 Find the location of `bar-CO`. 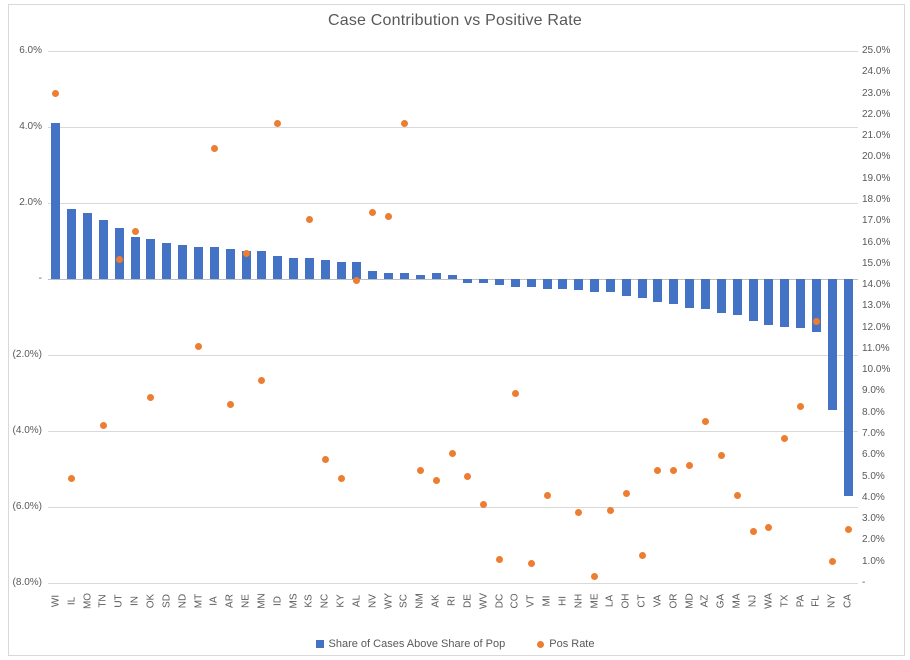

bar-CO is located at coordinates (515, 283).